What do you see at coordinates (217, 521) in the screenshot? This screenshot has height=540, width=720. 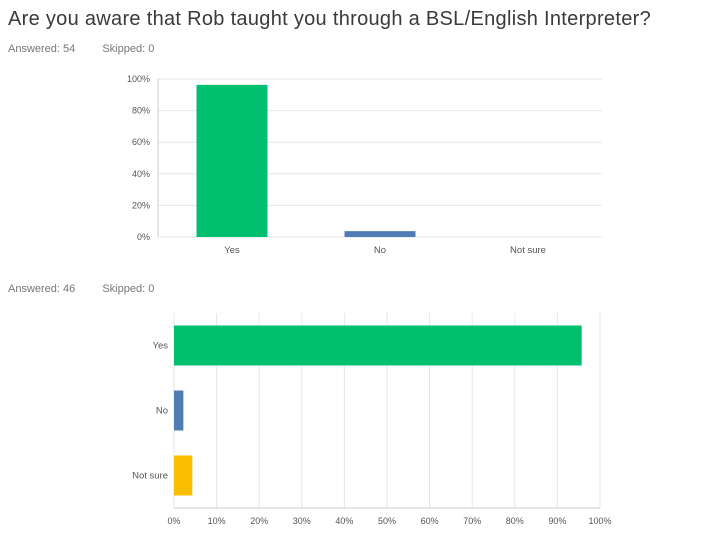 I see `x-tick-label: 10%` at bounding box center [217, 521].